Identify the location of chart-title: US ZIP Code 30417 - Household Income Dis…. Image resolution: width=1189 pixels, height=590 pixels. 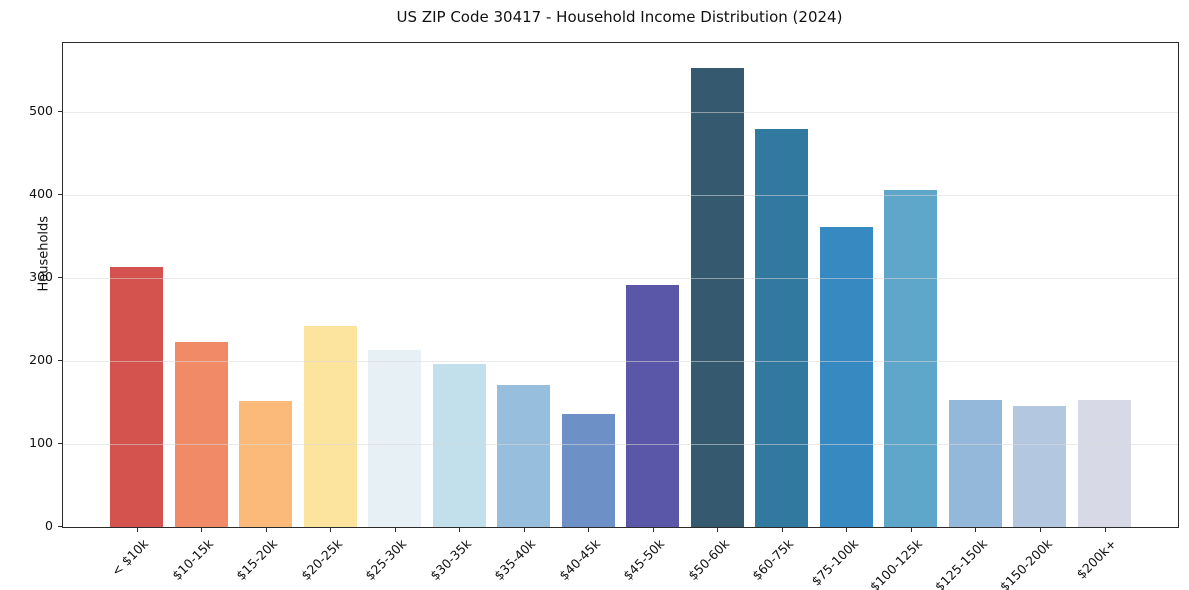
(619, 17).